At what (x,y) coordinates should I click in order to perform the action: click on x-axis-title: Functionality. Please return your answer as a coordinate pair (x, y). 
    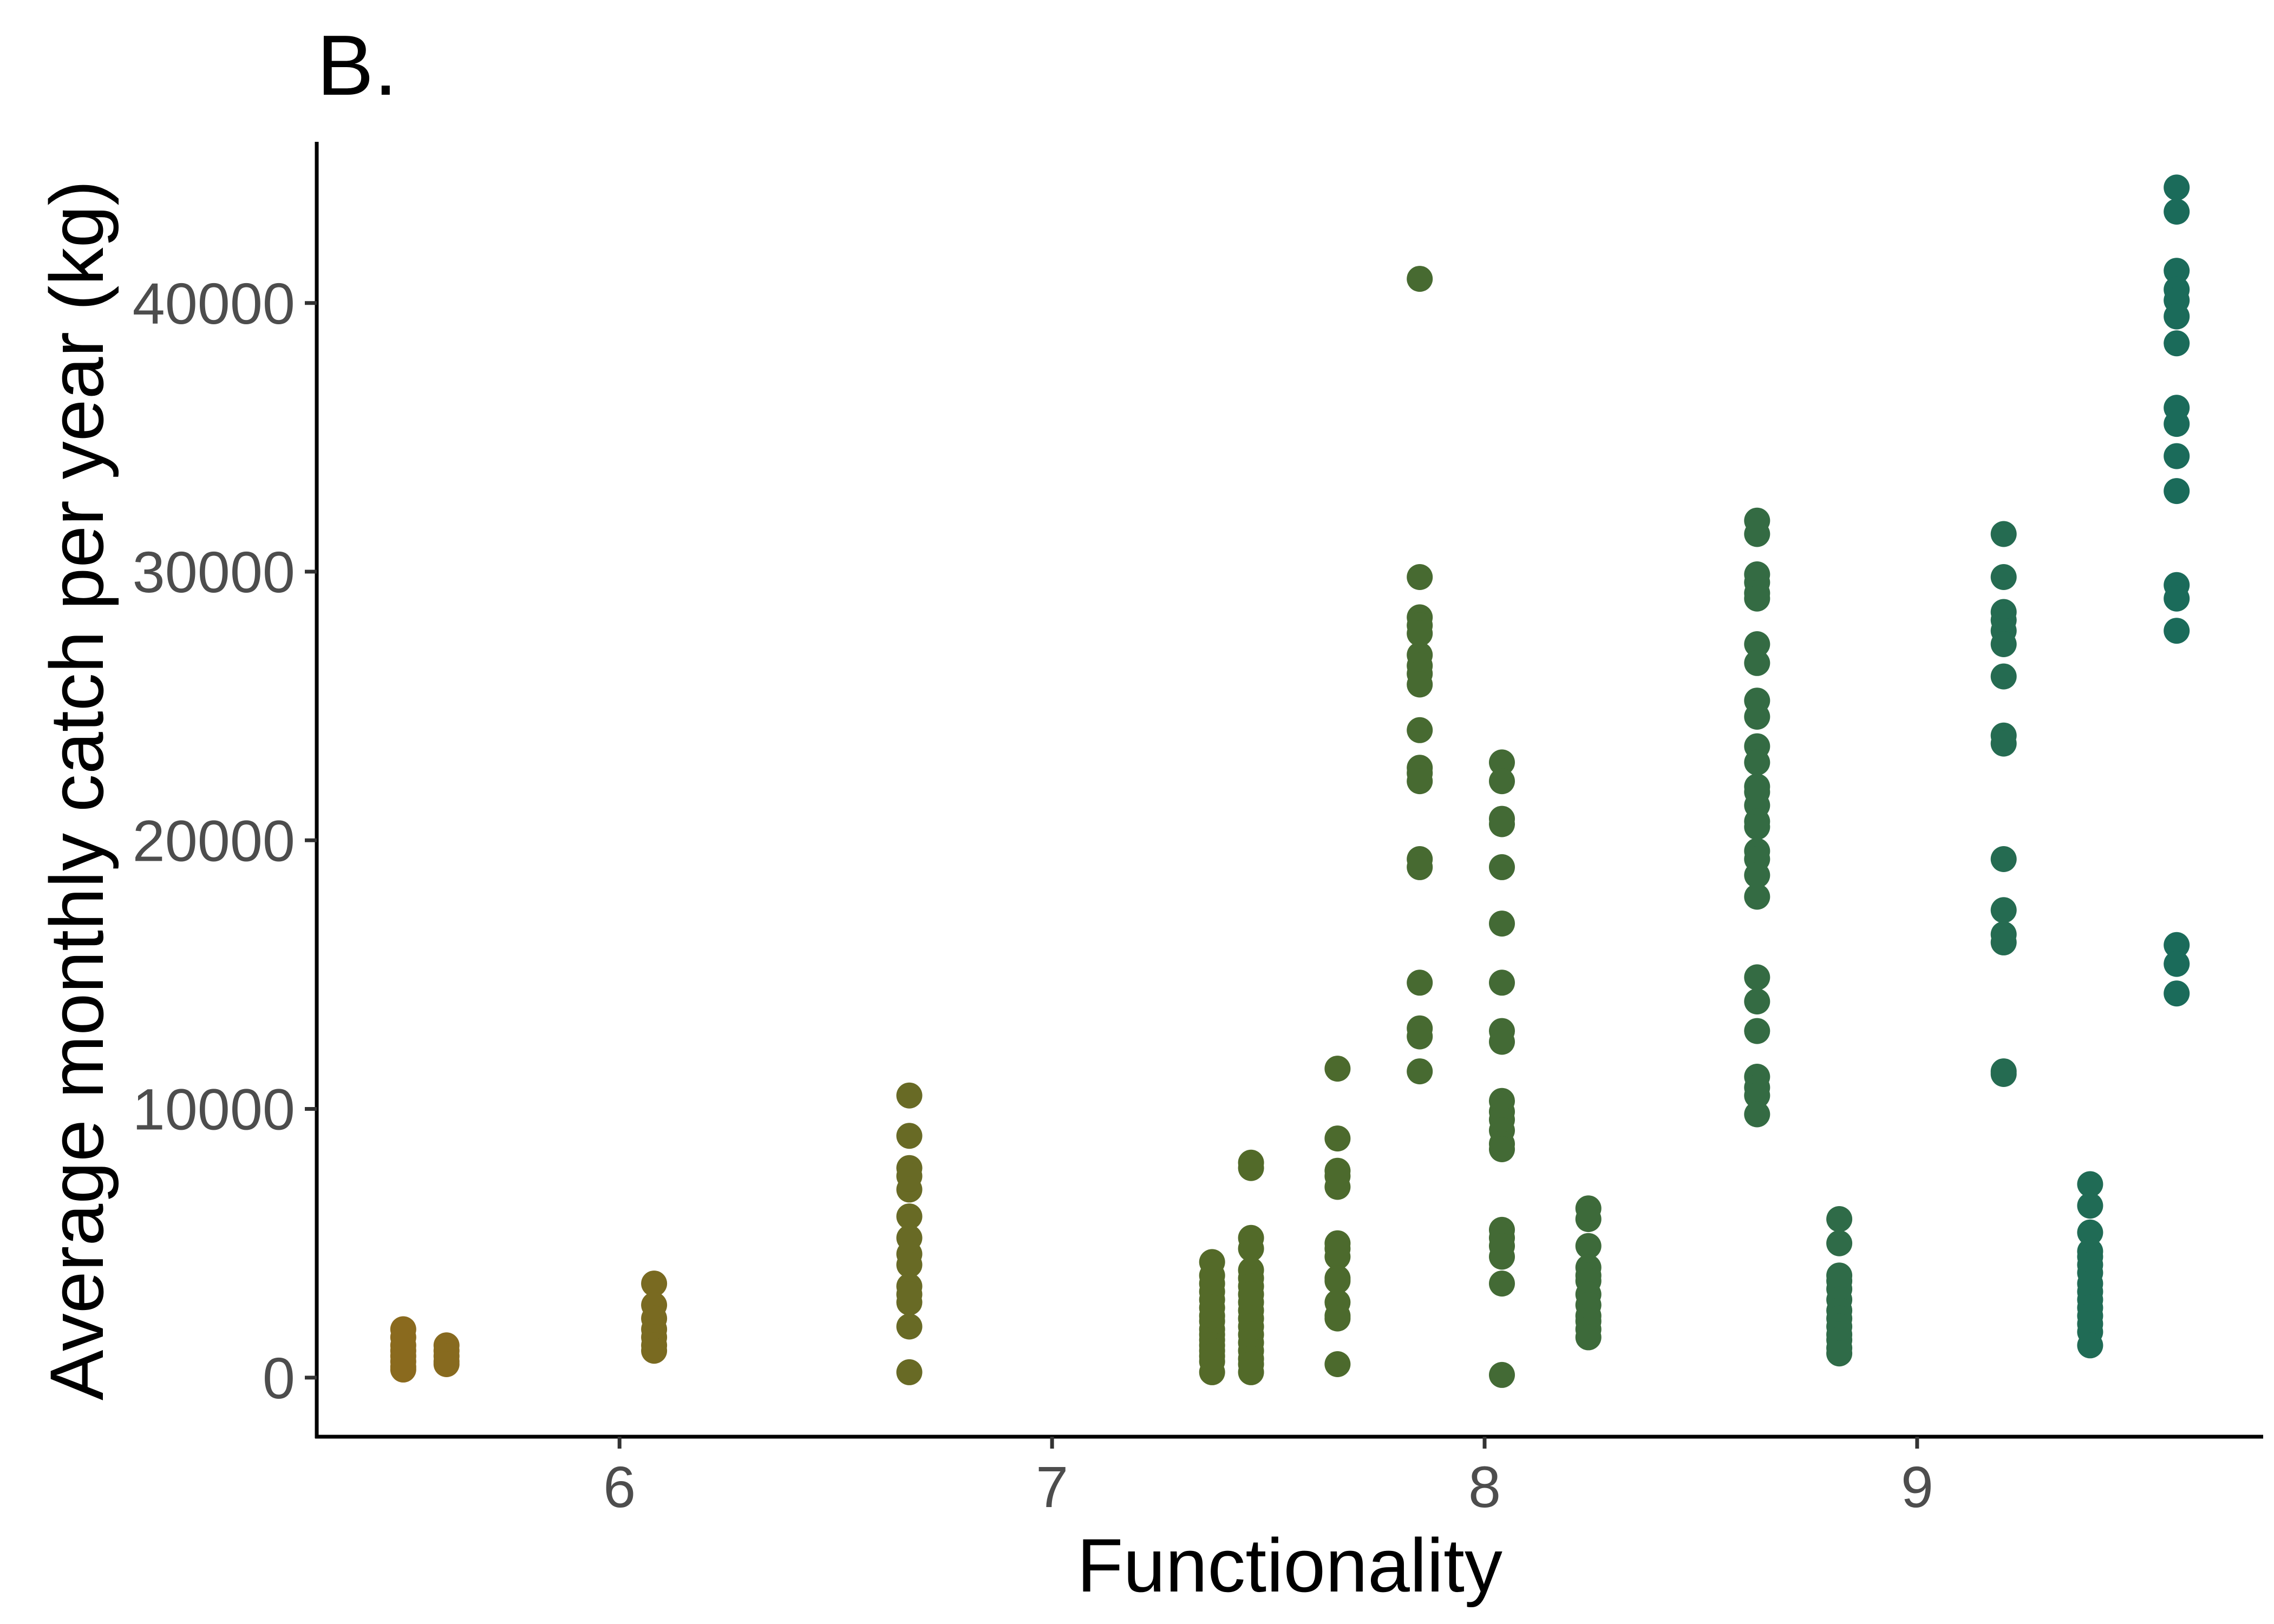
    Looking at the image, I should click on (1290, 1566).